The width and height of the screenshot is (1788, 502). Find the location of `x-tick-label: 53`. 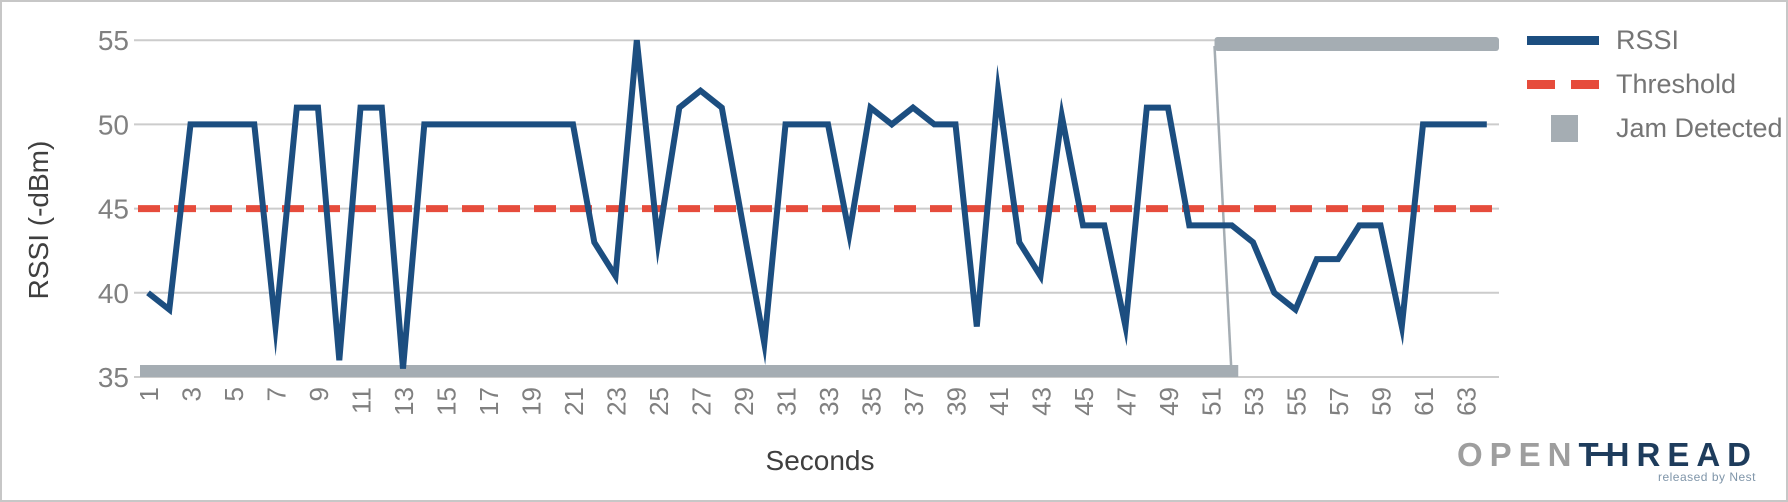

x-tick-label: 53 is located at coordinates (1254, 401).